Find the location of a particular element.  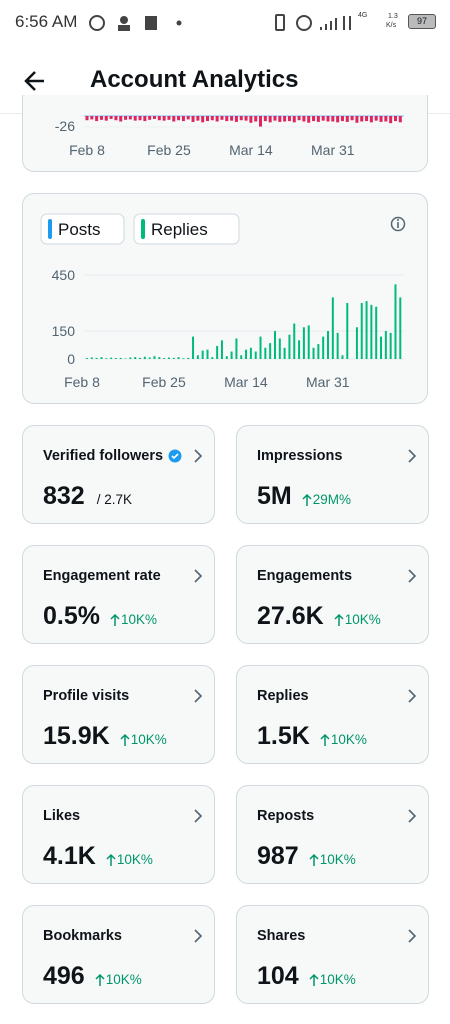

stat-card: Bookmarks 496 10K% is located at coordinates (118, 954).